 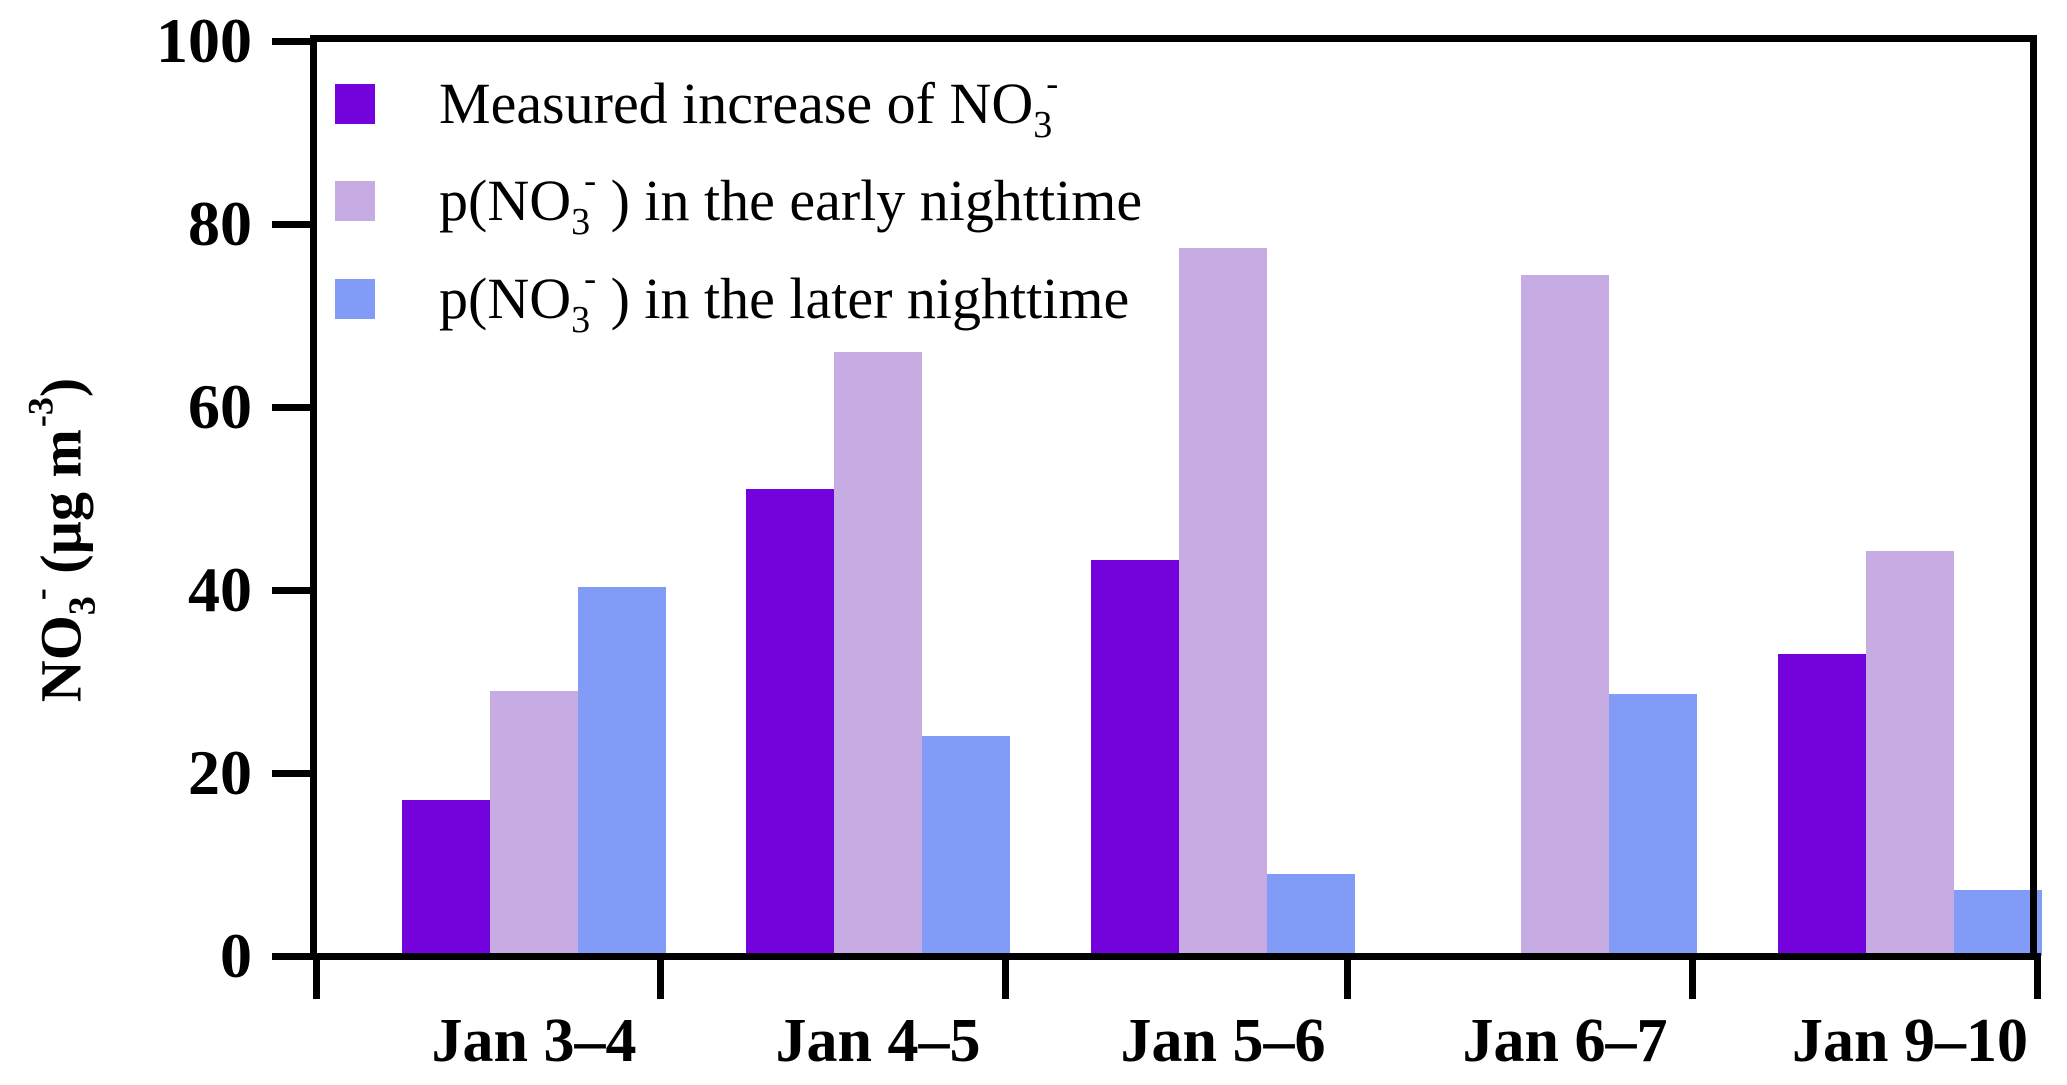 What do you see at coordinates (355, 104) in the screenshot?
I see `legend-swatch-measured` at bounding box center [355, 104].